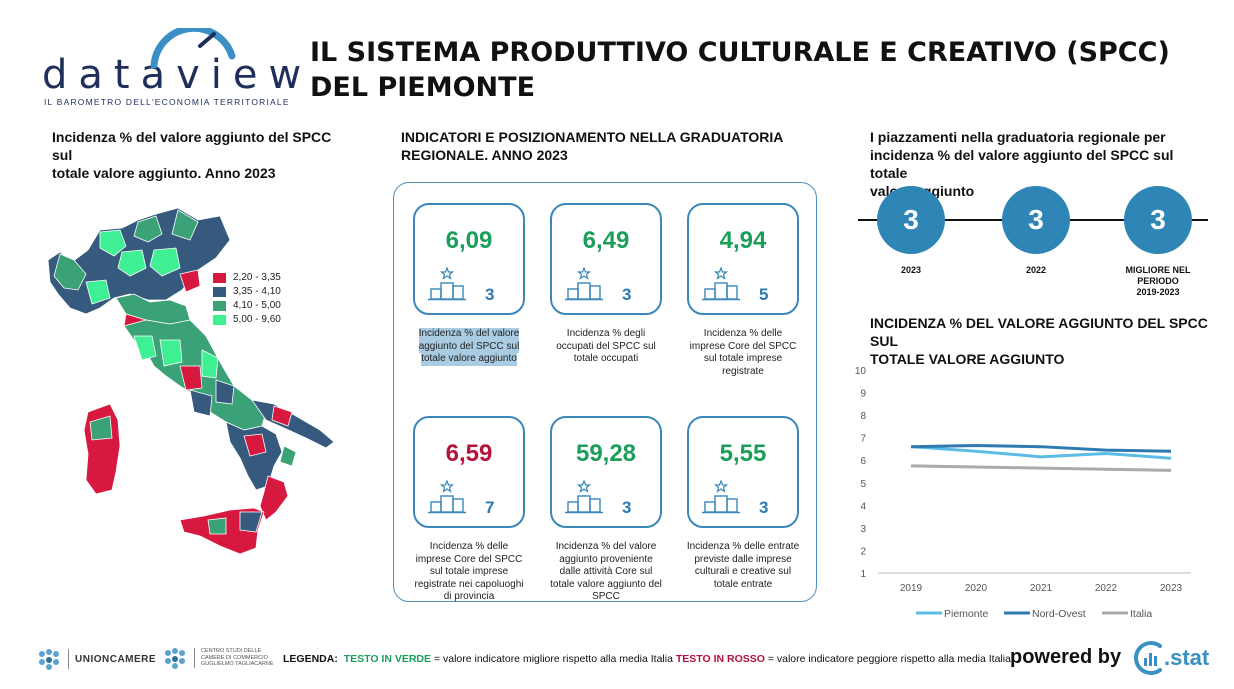 Image resolution: width=1234 pixels, height=689 pixels. What do you see at coordinates (469, 259) in the screenshot?
I see `indicator-card: 6,09 3` at bounding box center [469, 259].